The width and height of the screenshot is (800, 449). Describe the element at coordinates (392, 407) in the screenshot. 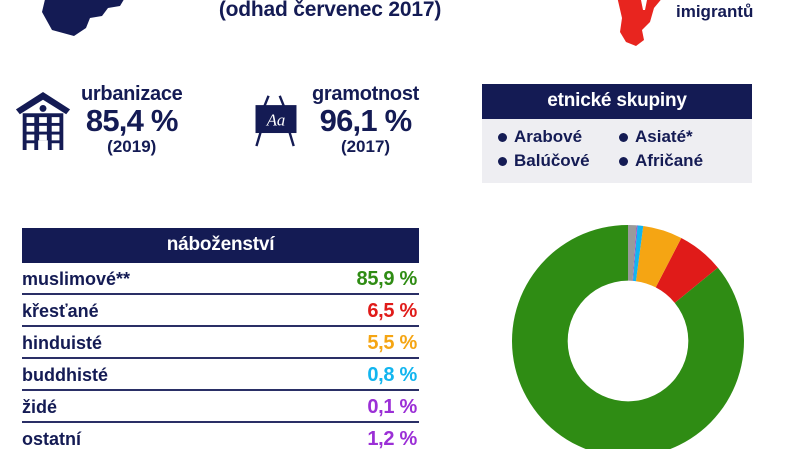

I see `religion-value: 0,1 %` at that location.